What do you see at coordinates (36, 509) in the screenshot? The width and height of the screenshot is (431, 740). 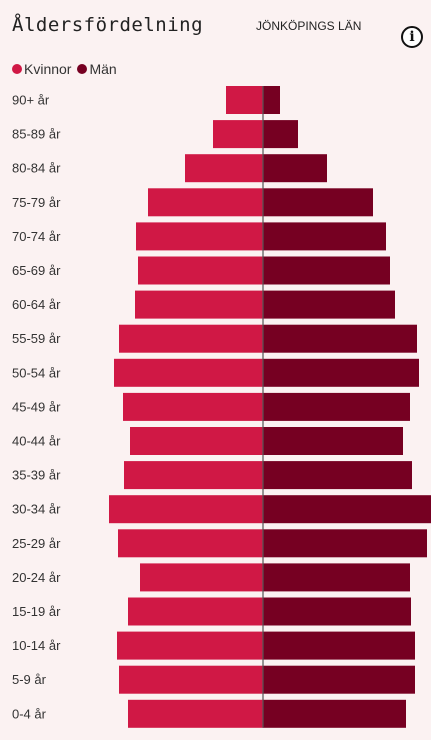 I see `age-group-label: 30-34 år` at bounding box center [36, 509].